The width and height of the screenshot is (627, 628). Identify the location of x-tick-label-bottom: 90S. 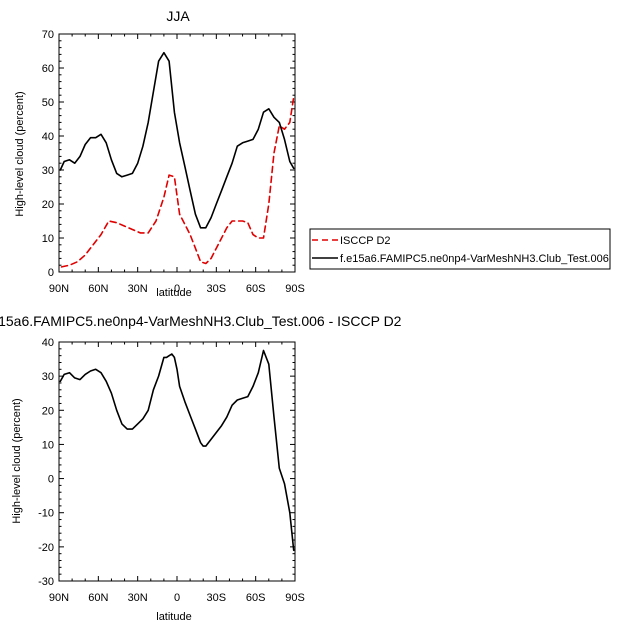
(295, 598).